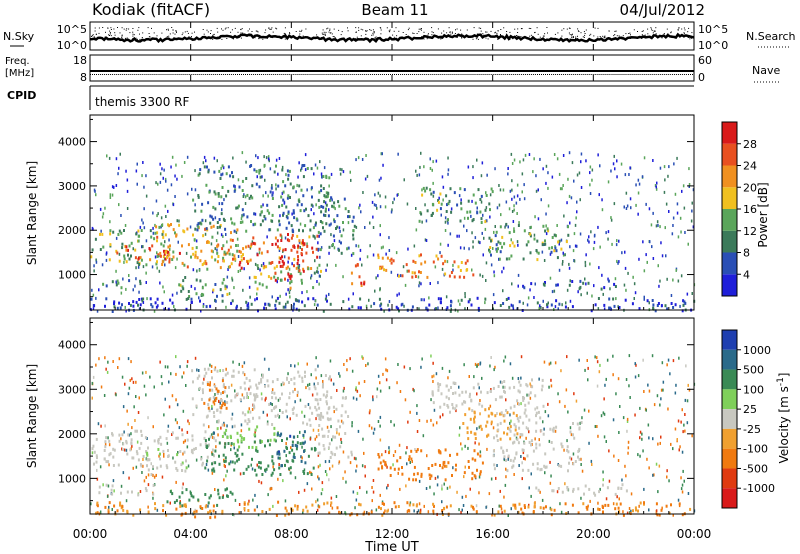 This screenshot has width=800, height=554. Describe the element at coordinates (394, 10) in the screenshot. I see `beam-label: Beam 11` at that location.